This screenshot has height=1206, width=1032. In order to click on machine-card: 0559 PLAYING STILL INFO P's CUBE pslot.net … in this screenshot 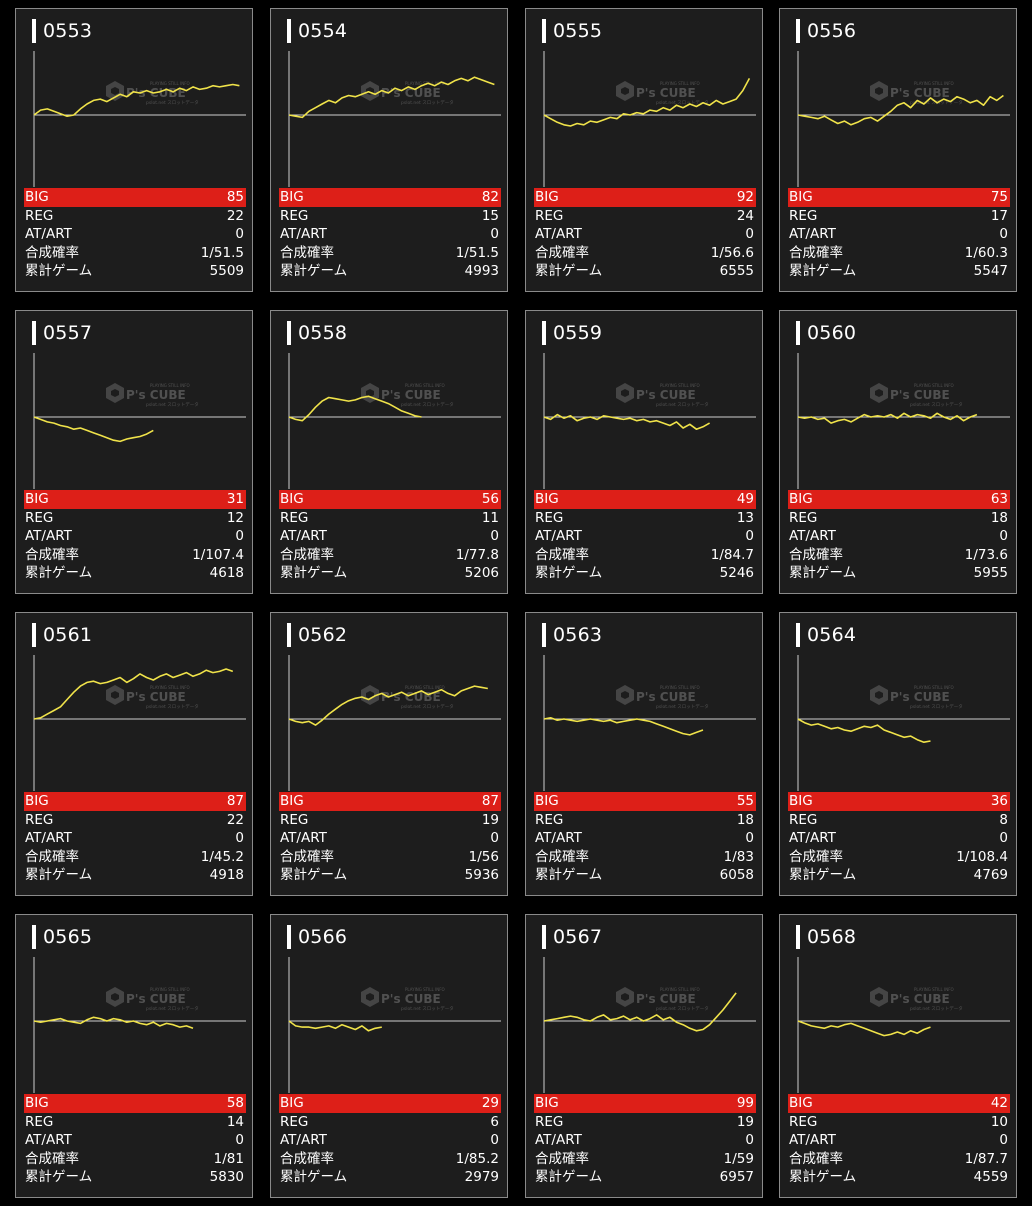, I will do `click(644, 452)`.